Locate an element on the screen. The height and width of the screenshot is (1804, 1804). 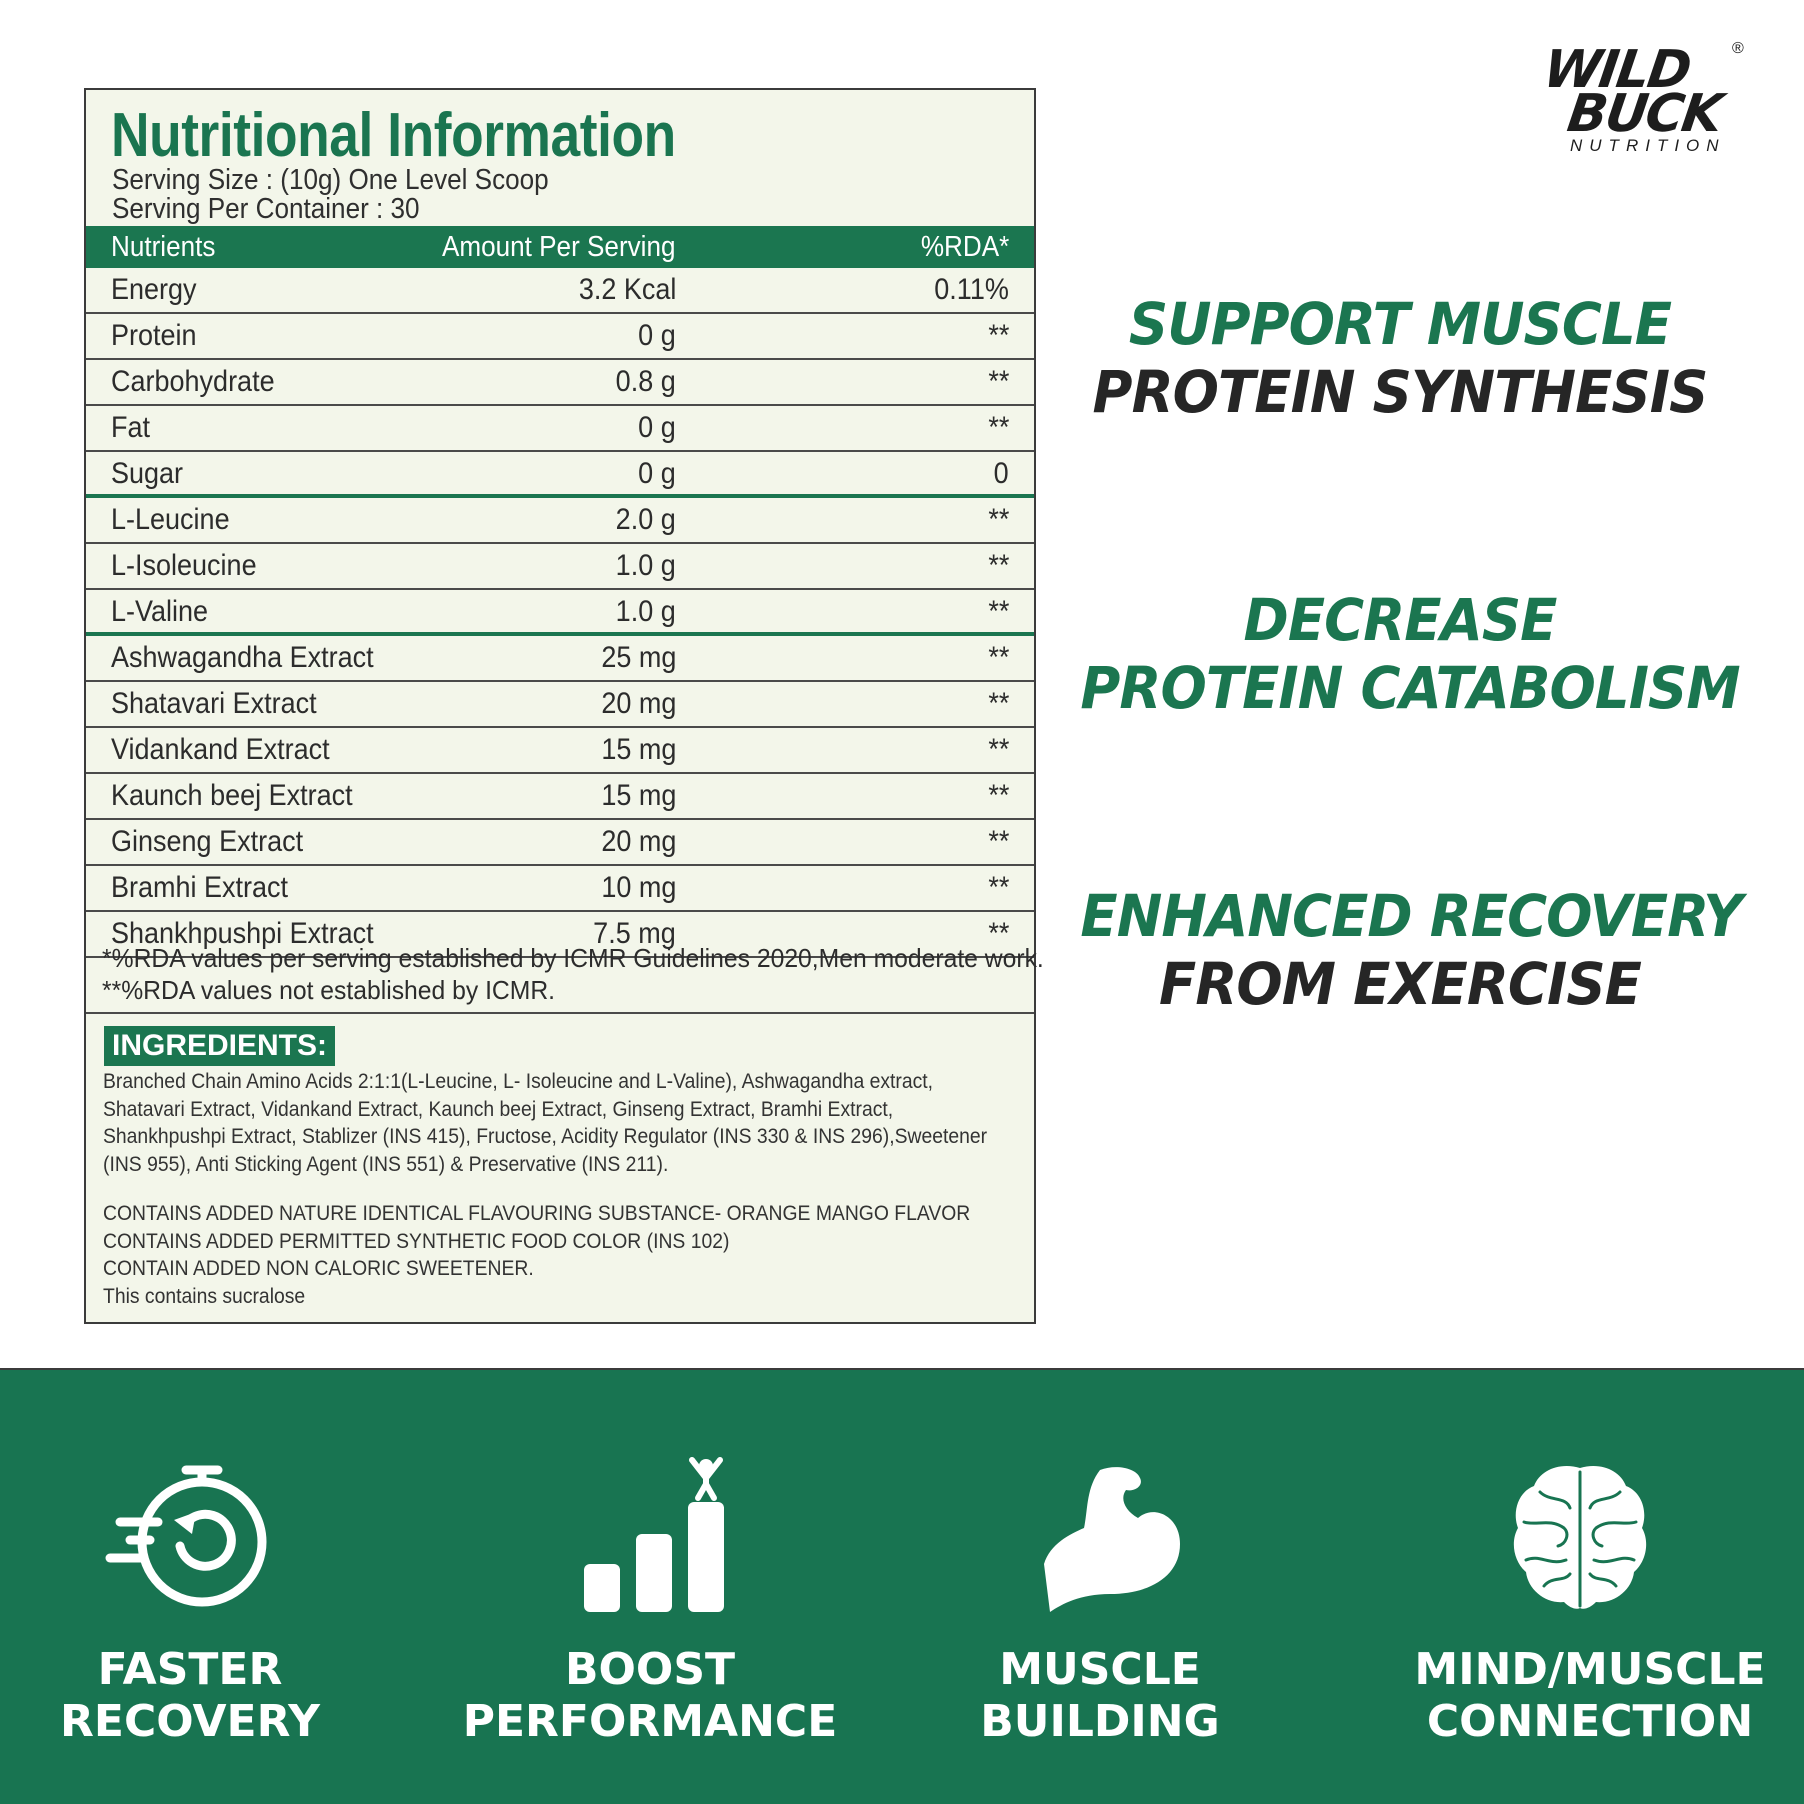
table-row: Protein 0 g ** is located at coordinates (560, 337).